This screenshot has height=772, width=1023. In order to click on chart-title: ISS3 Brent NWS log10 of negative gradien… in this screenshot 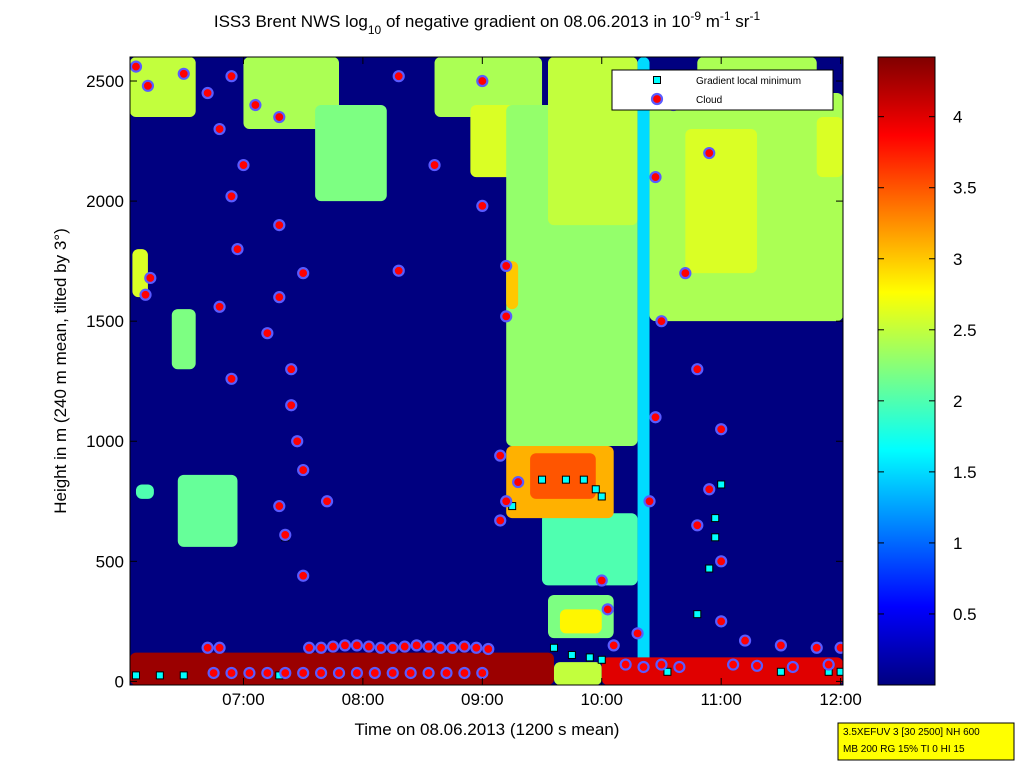, I will do `click(487, 23)`.